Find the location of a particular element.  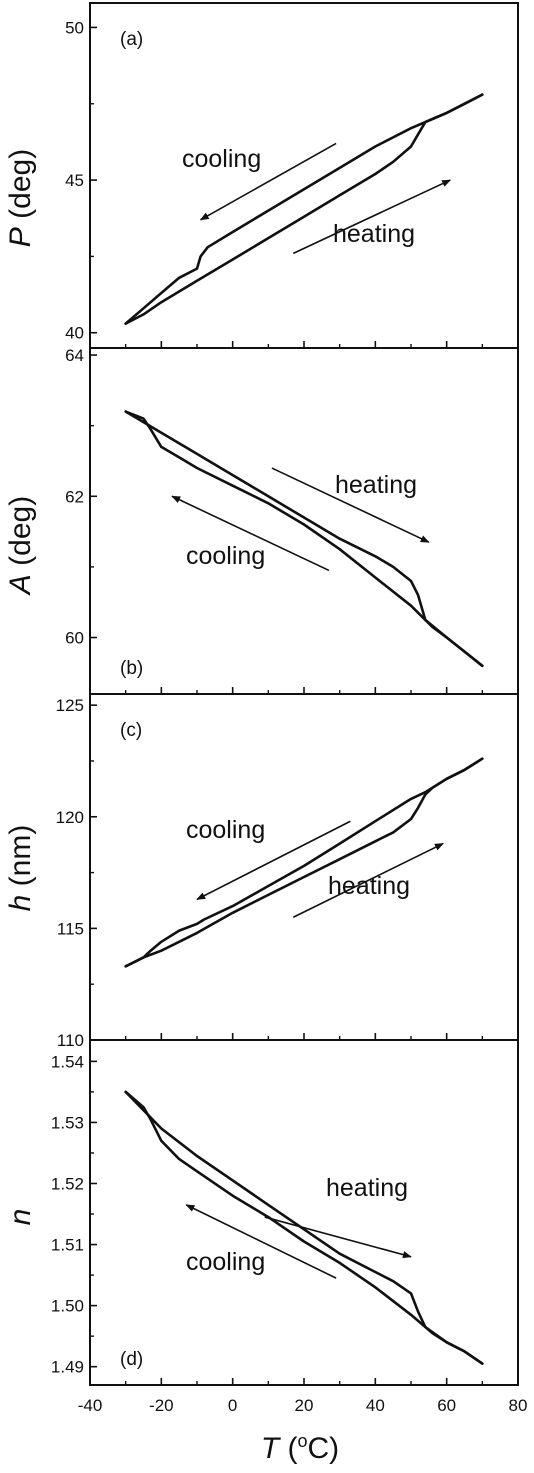

x-axis-label-close: C) is located at coordinates (324, 1448).